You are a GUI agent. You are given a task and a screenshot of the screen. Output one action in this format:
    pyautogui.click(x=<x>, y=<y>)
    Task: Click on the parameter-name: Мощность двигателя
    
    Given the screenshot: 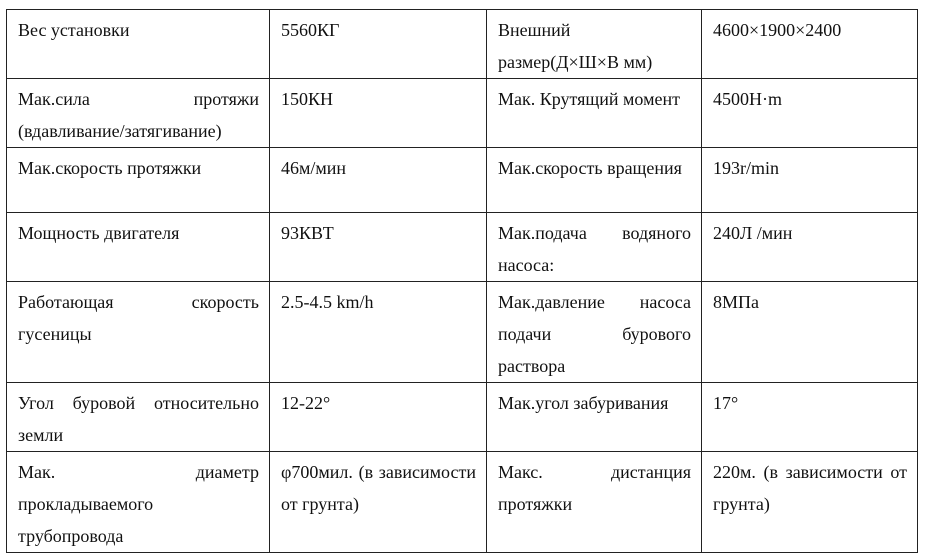 What is the action you would take?
    pyautogui.click(x=138, y=247)
    